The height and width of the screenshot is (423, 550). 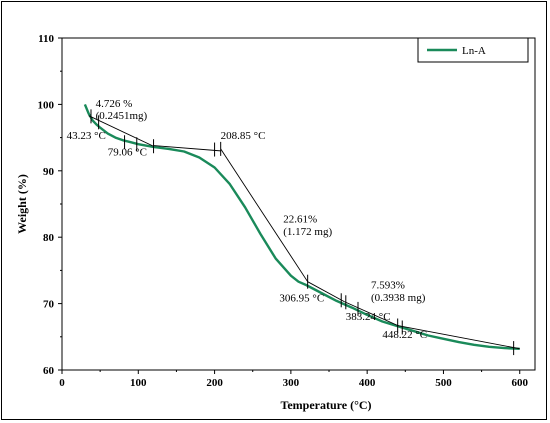 I want to click on annotation-label: (0.3938 mg), so click(x=398, y=298).